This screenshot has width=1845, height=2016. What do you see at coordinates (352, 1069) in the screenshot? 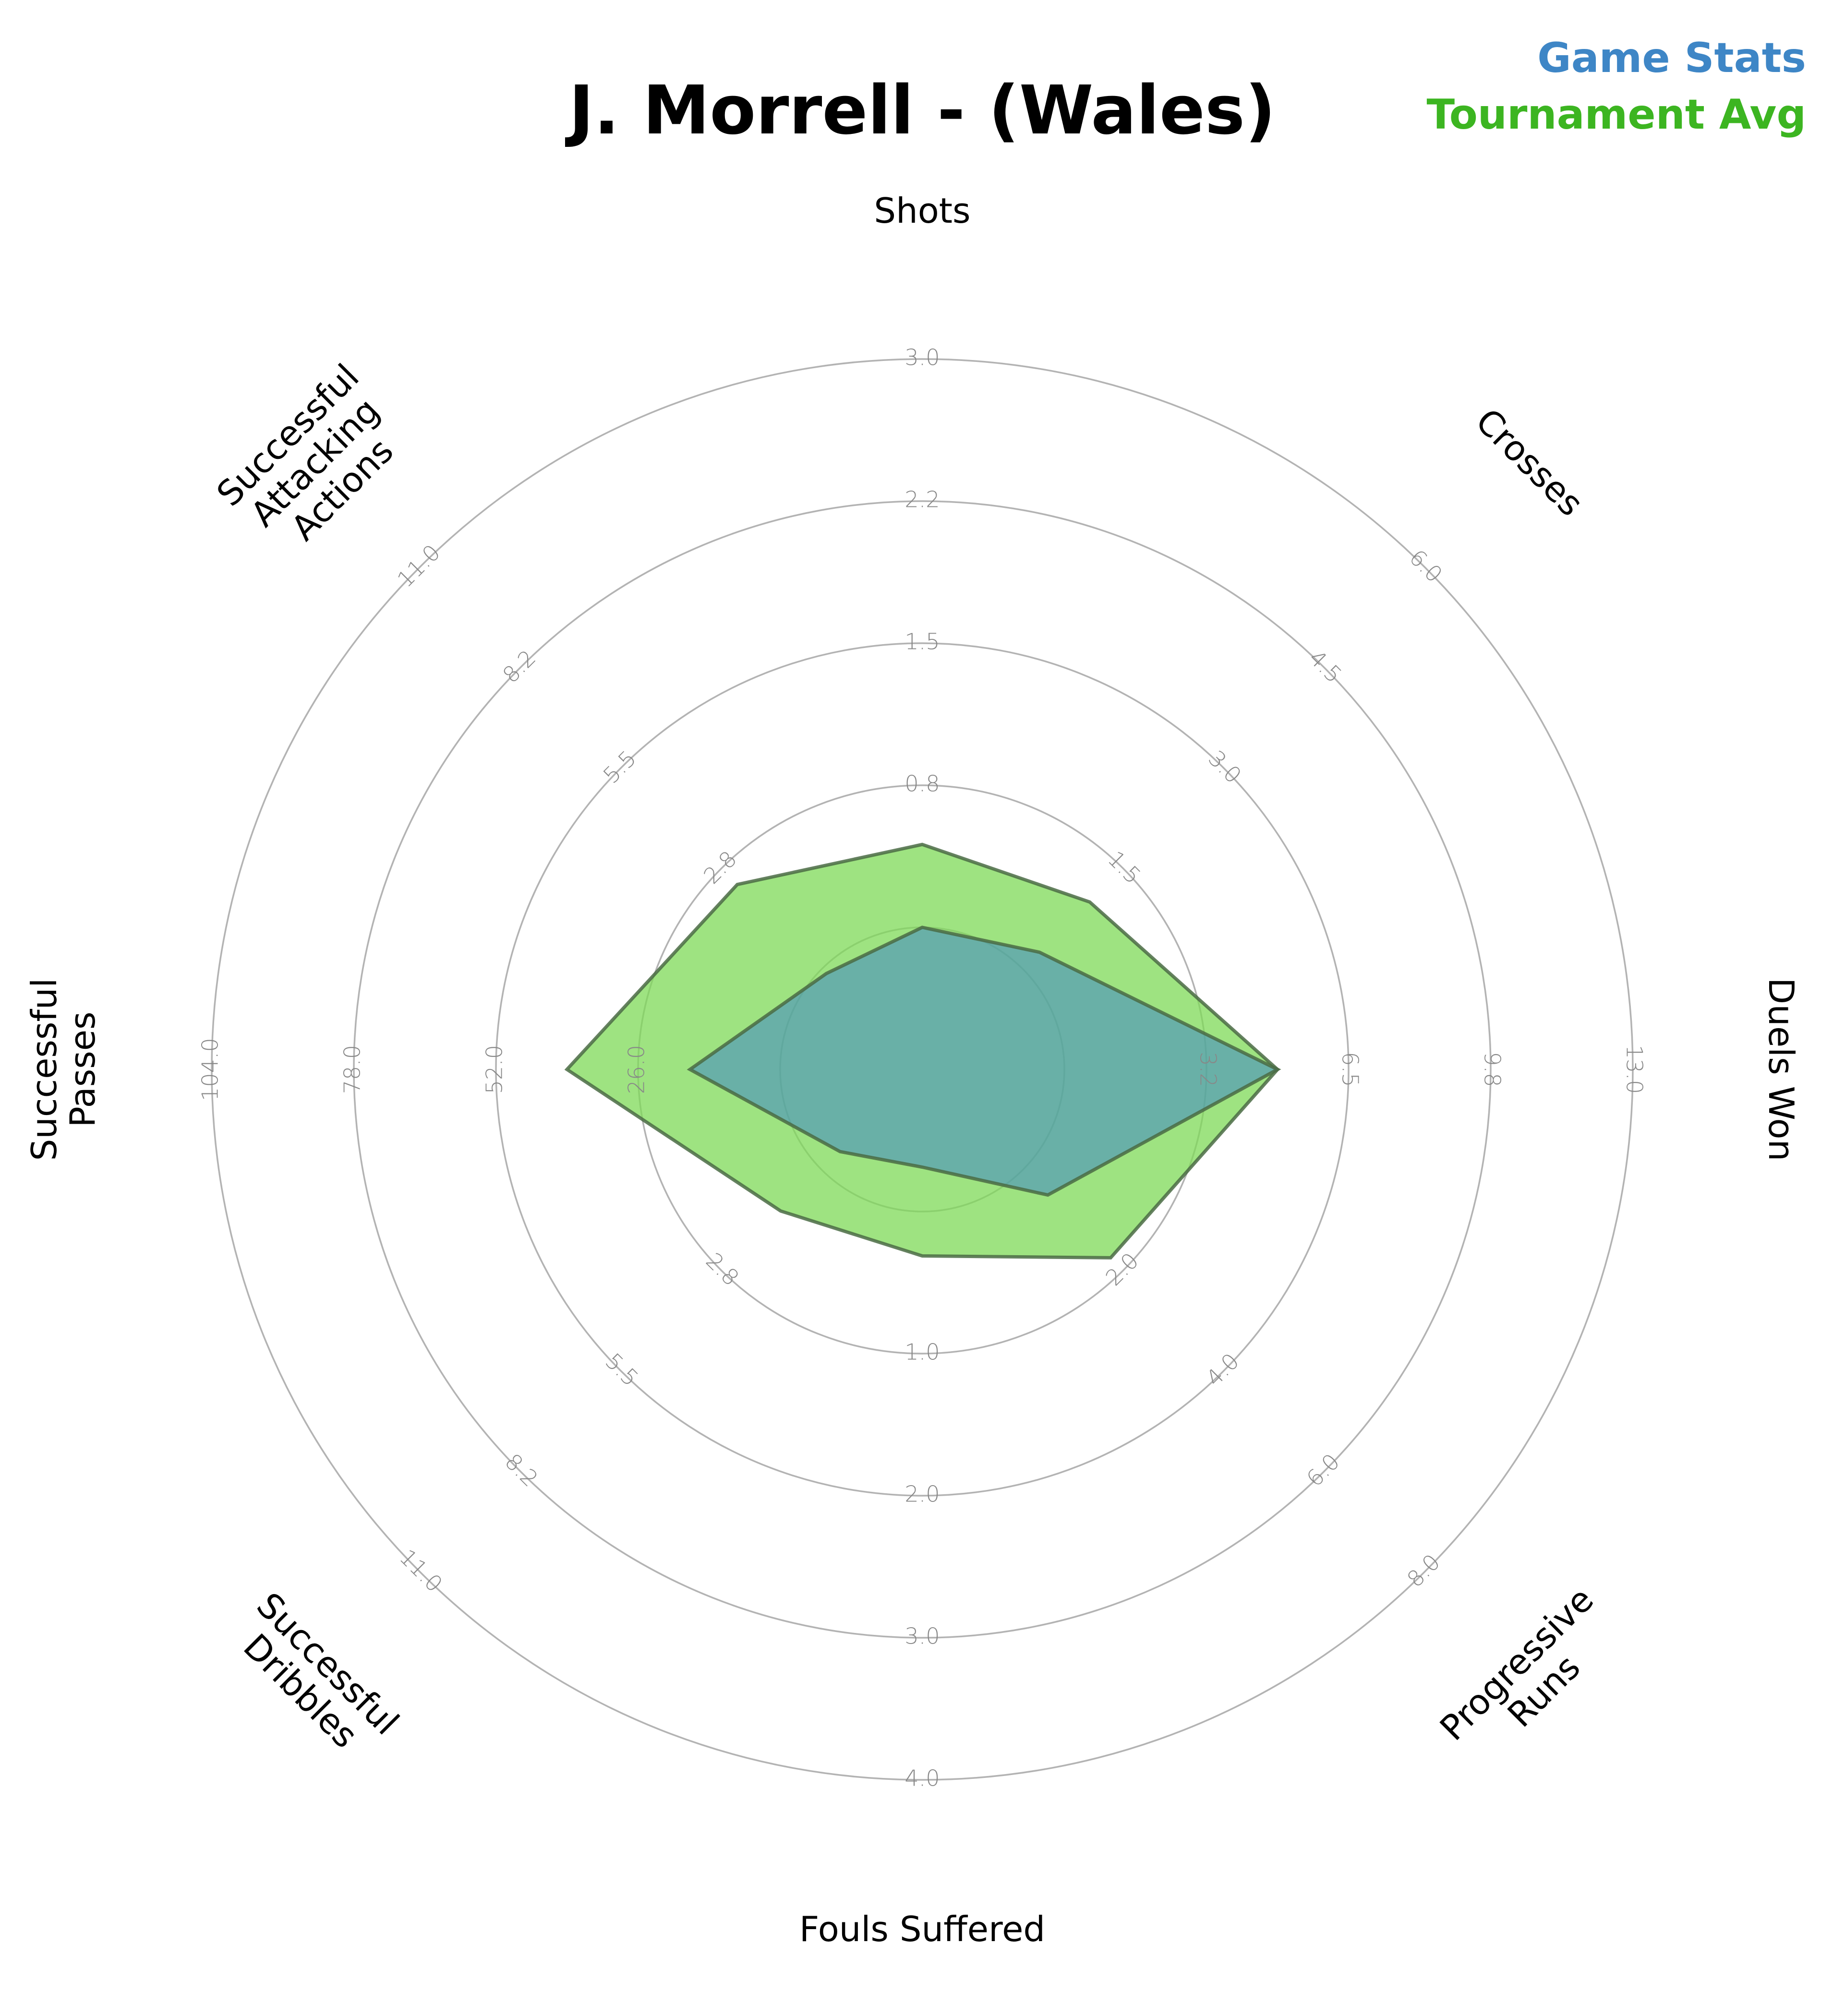
I see `tick-label: 78.0` at bounding box center [352, 1069].